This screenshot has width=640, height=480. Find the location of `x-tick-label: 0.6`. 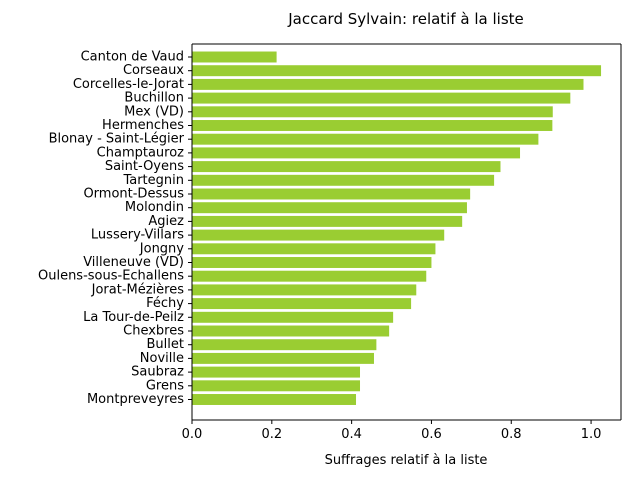

x-tick-label: 0.6 is located at coordinates (431, 434).